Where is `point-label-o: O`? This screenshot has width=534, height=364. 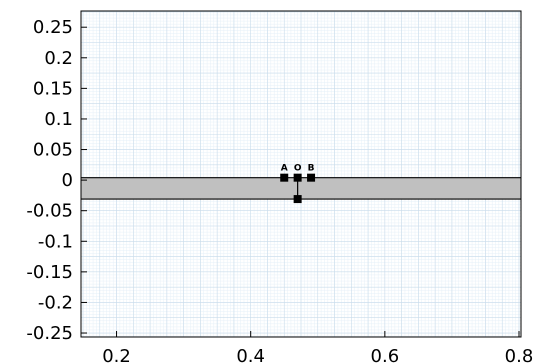
point-label-o: O is located at coordinates (298, 169).